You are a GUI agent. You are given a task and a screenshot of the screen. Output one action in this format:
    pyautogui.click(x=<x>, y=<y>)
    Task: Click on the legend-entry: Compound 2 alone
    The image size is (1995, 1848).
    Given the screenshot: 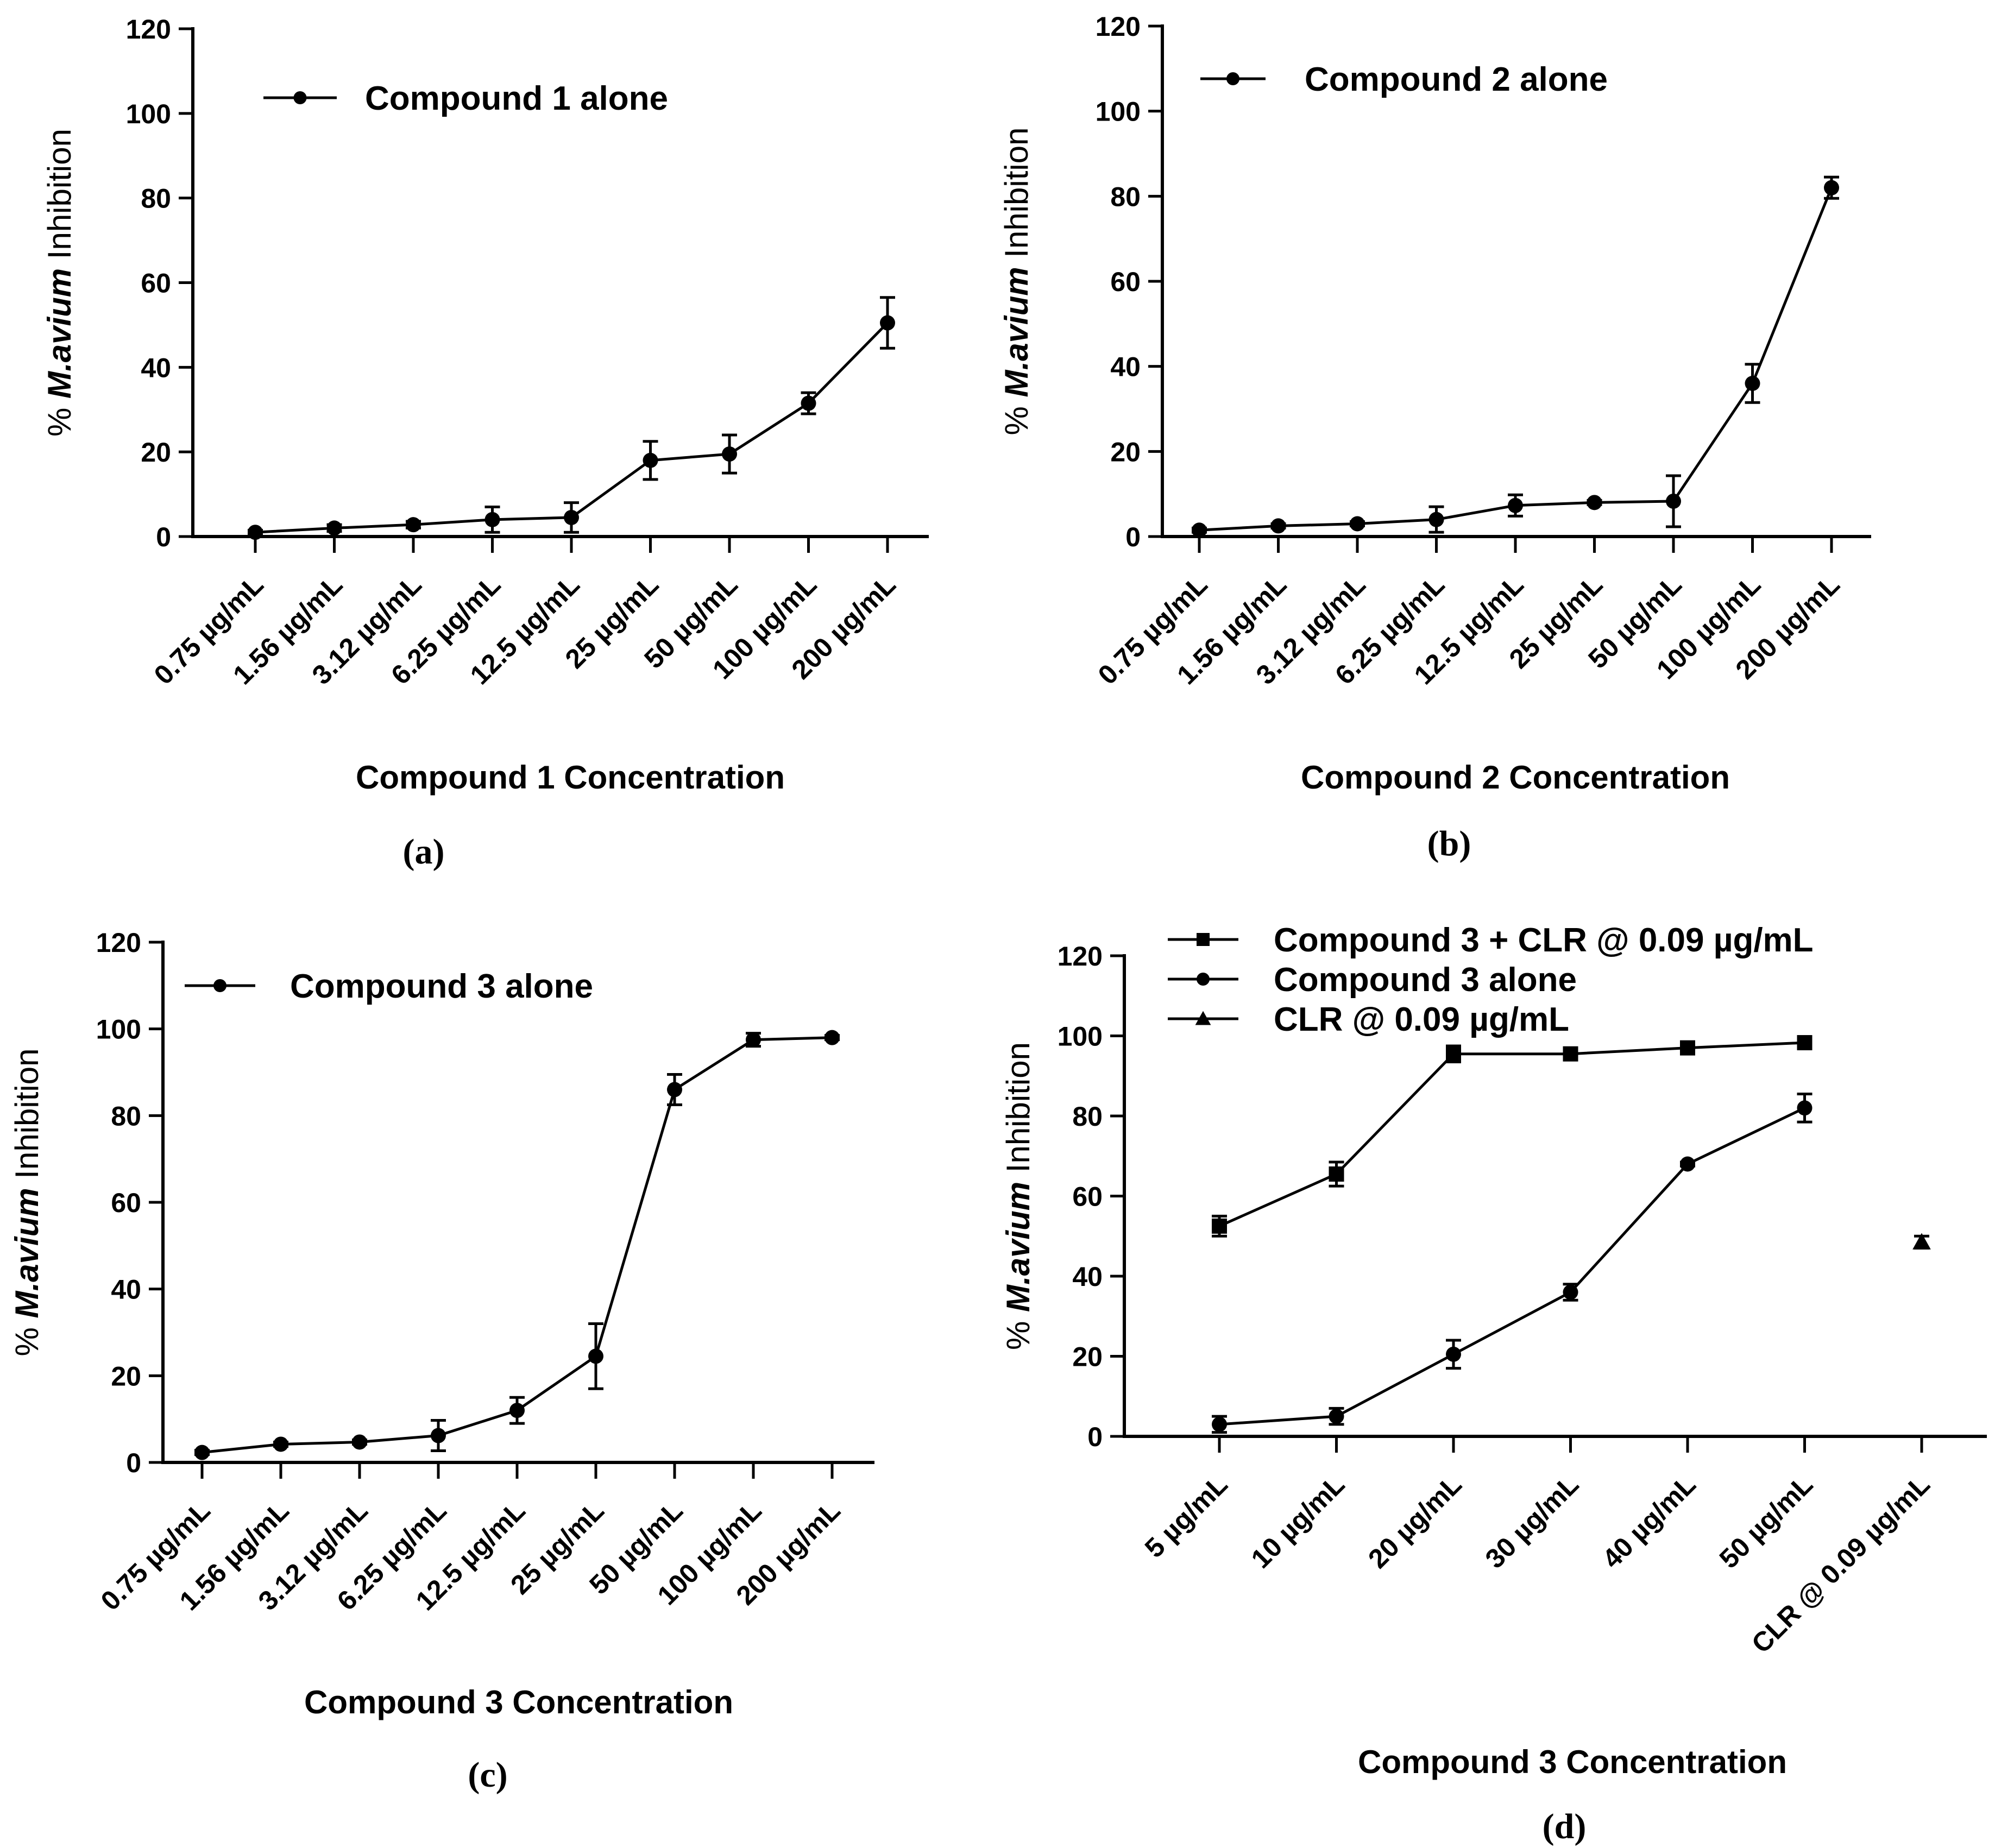 What is the action you would take?
    pyautogui.click(x=1404, y=79)
    